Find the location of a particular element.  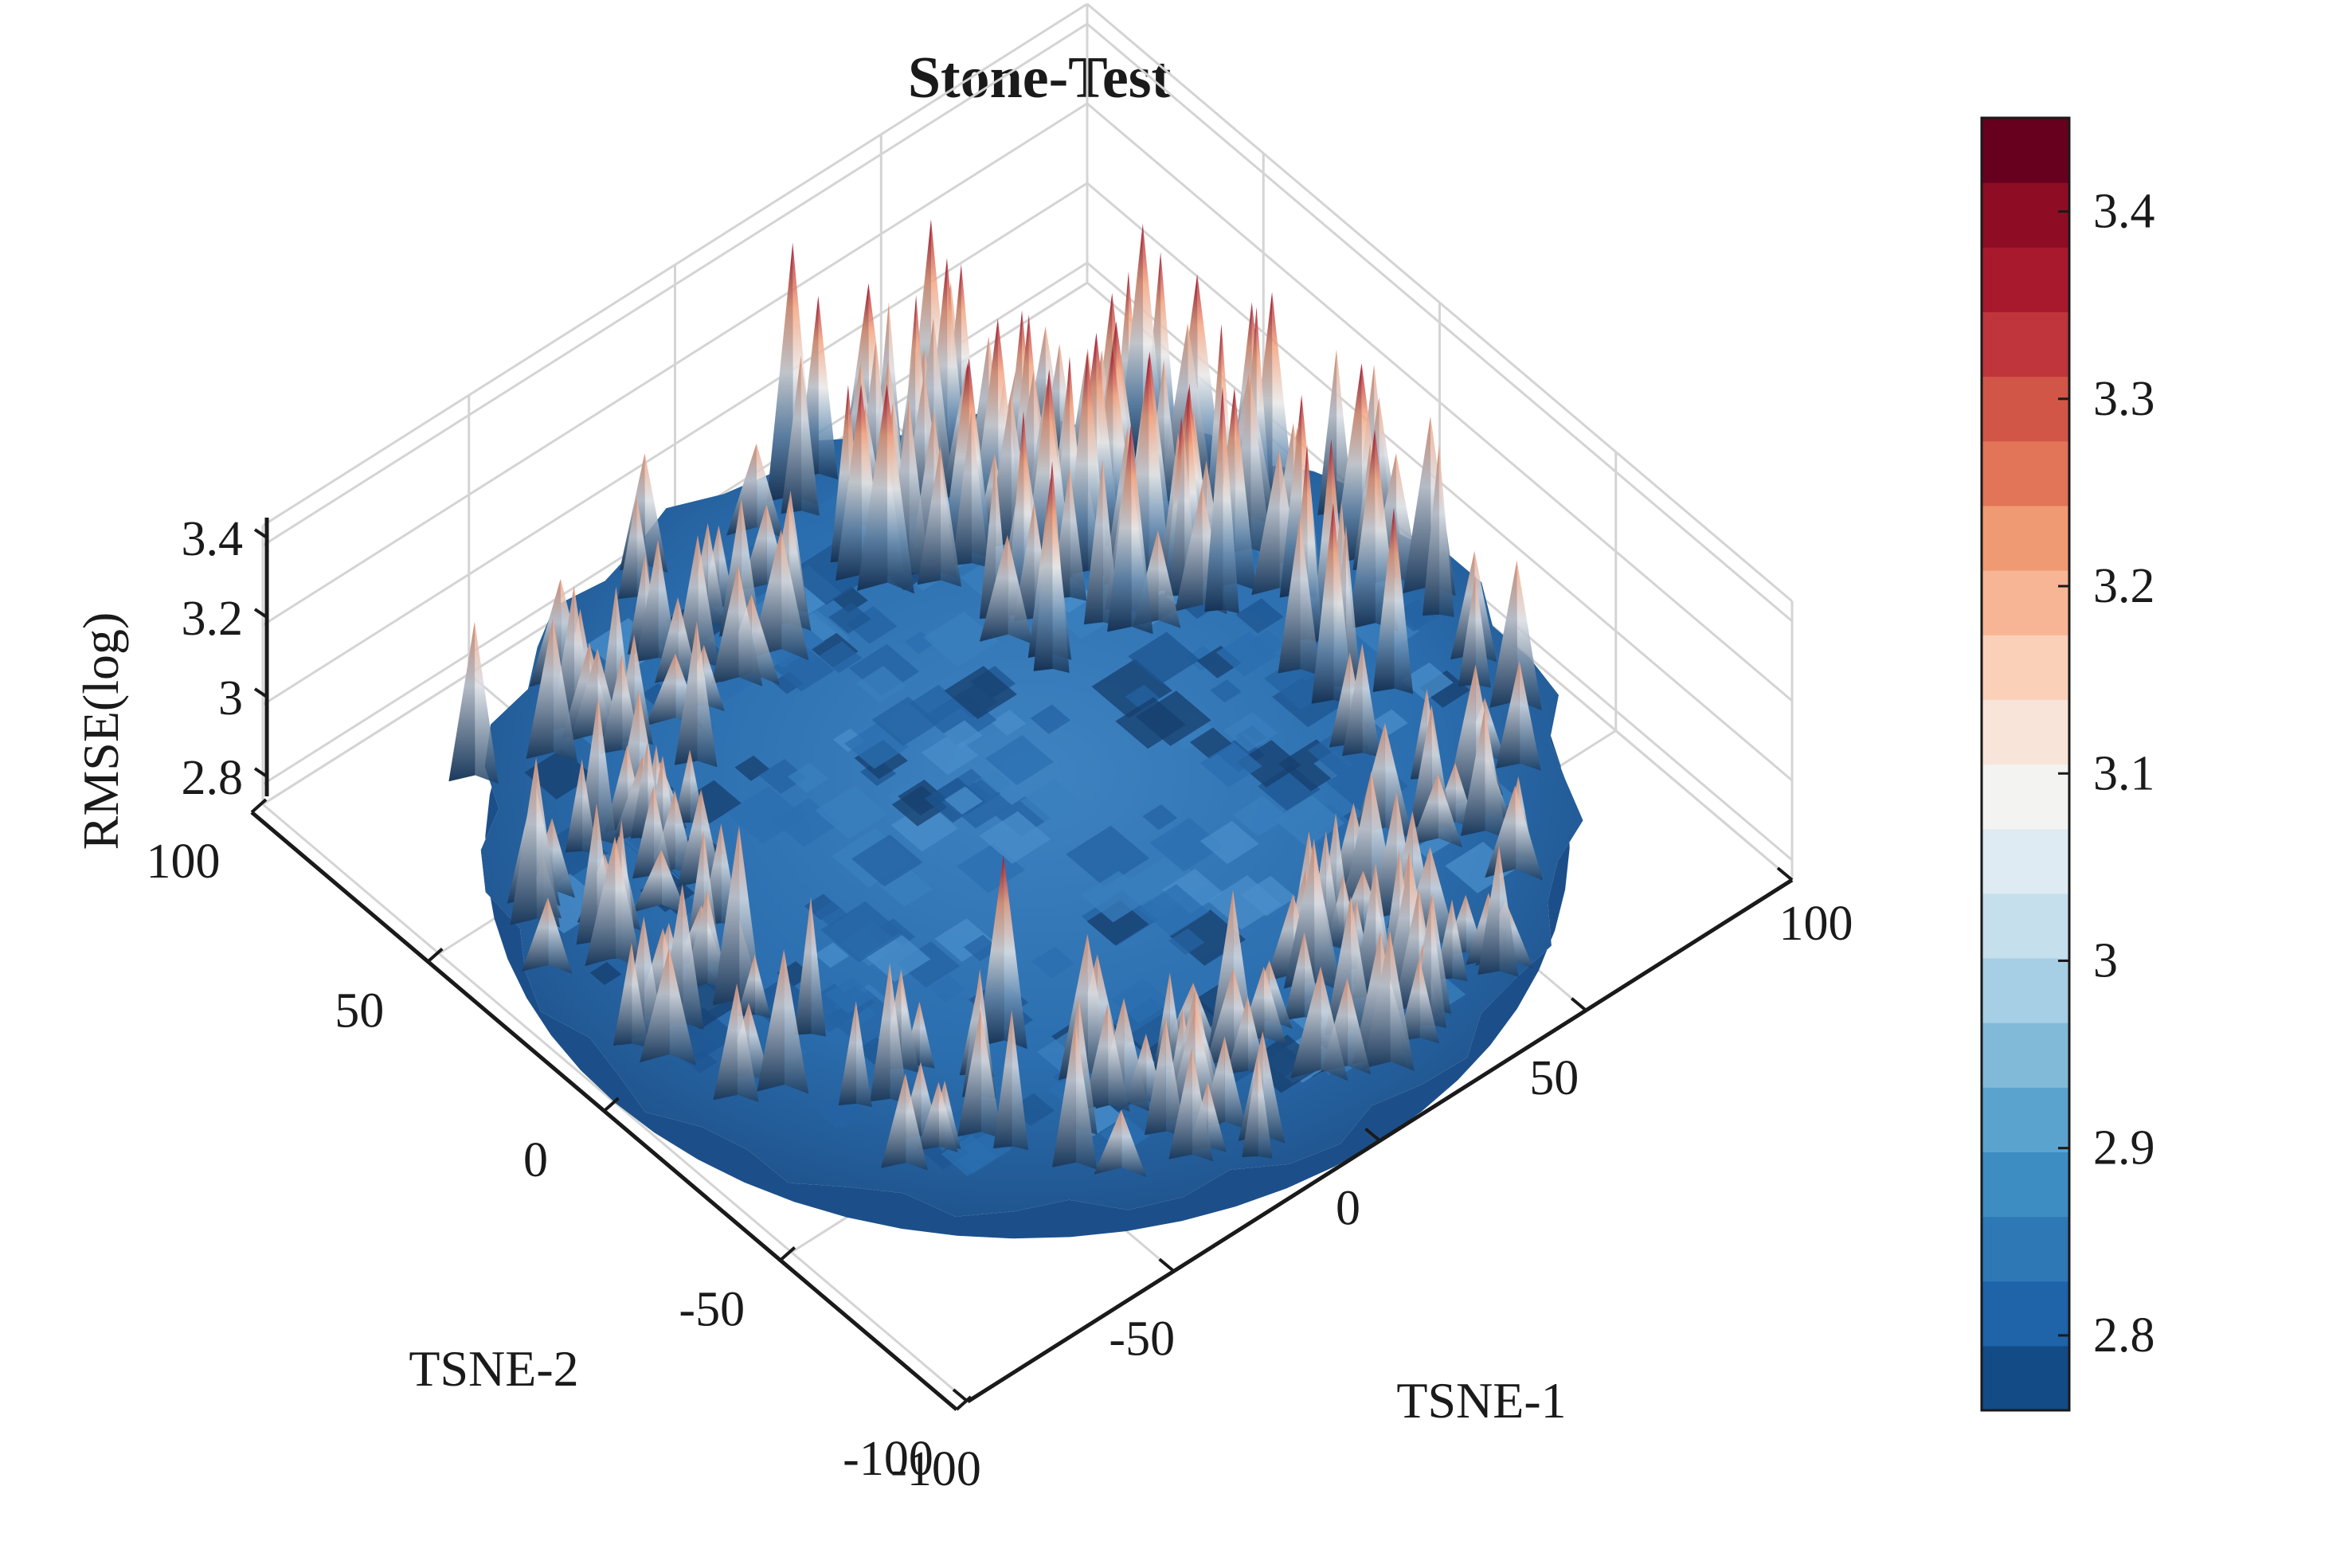

colorbar-tick-label: 3.4 is located at coordinates (2124, 212).